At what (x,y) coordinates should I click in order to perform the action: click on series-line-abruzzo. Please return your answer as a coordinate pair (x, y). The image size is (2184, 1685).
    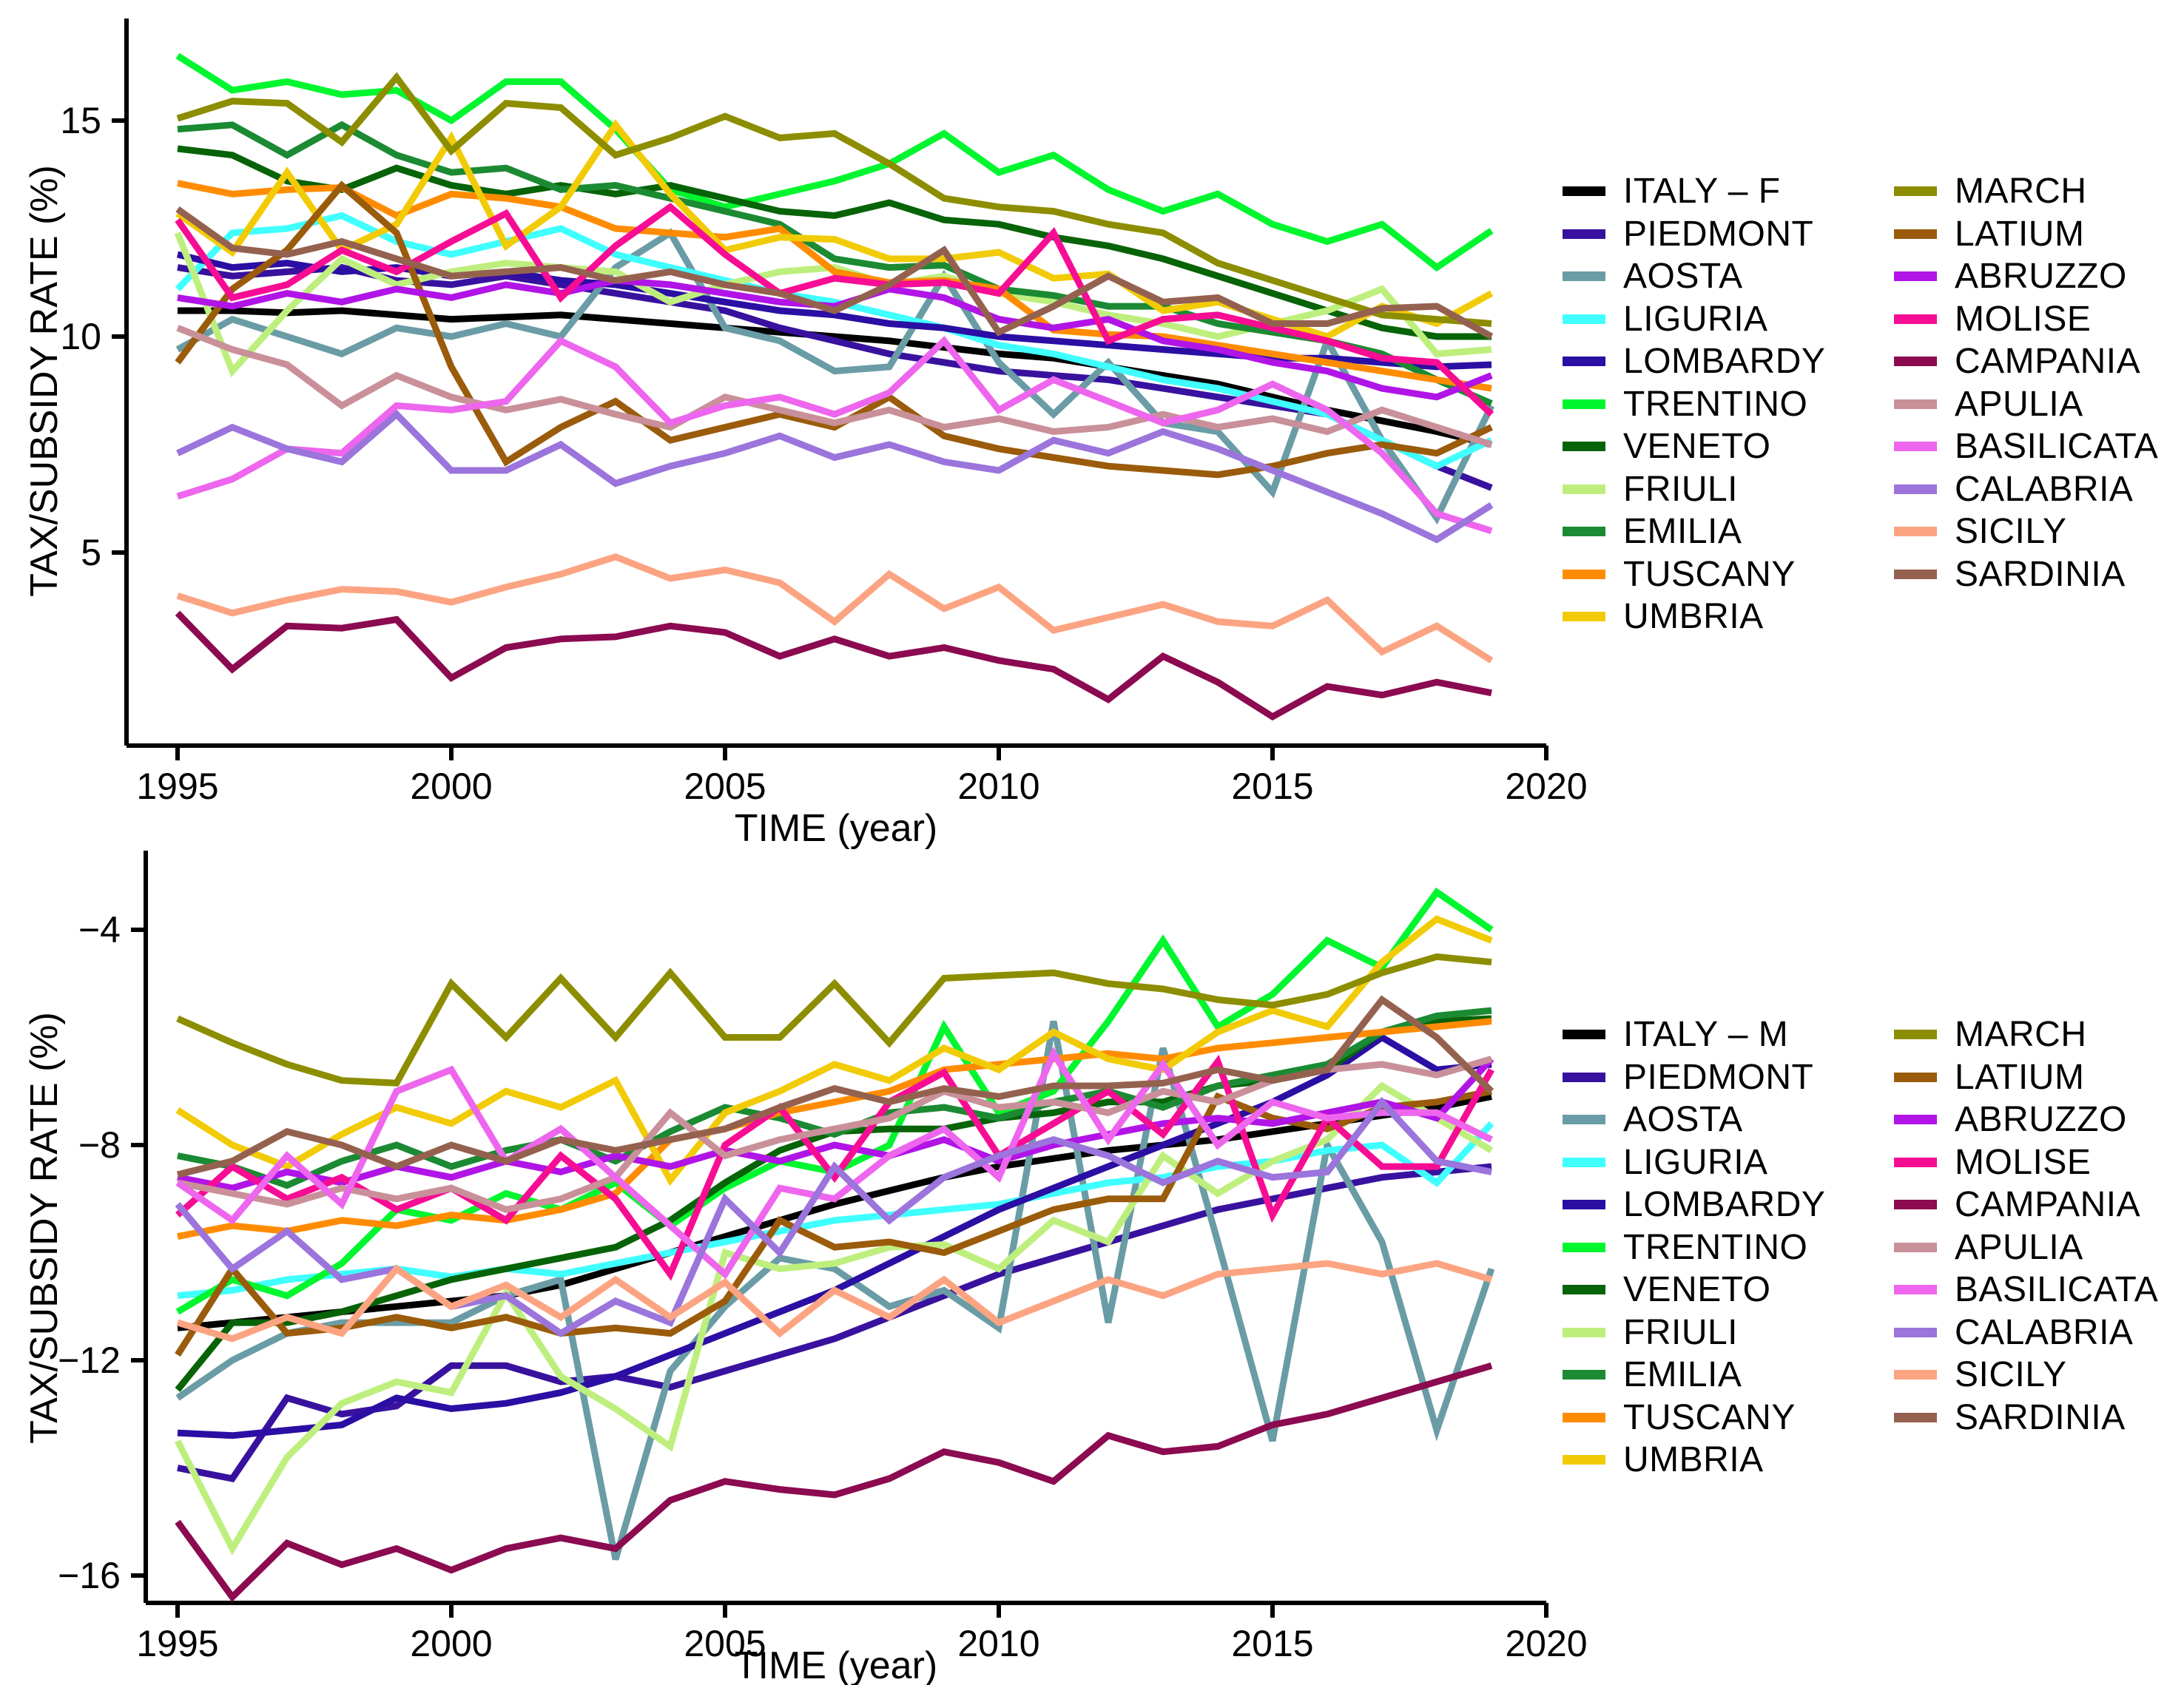
    Looking at the image, I should click on (835, 339).